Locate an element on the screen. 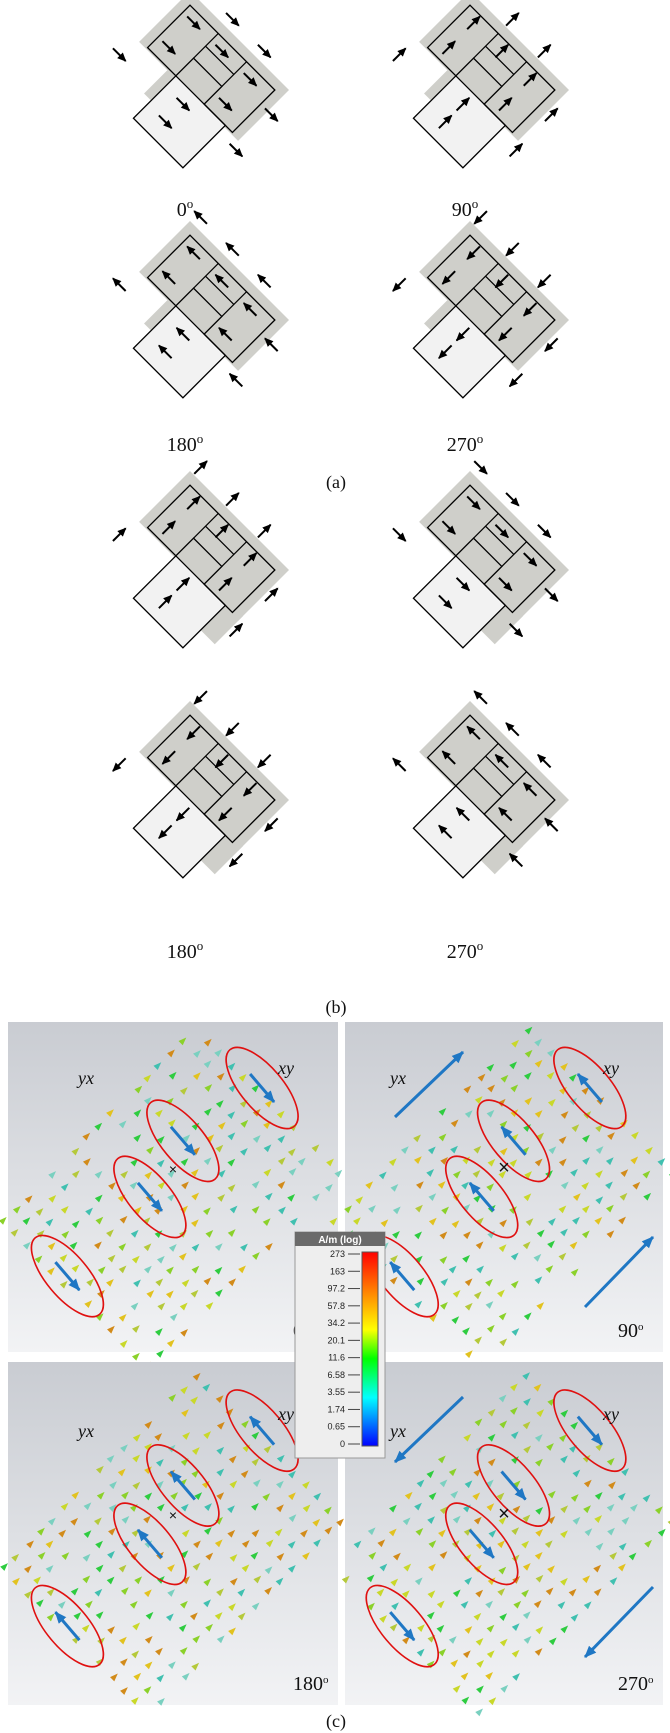 The image size is (670, 1733). colorbar-tick-label: 57.8 is located at coordinates (336, 1306).